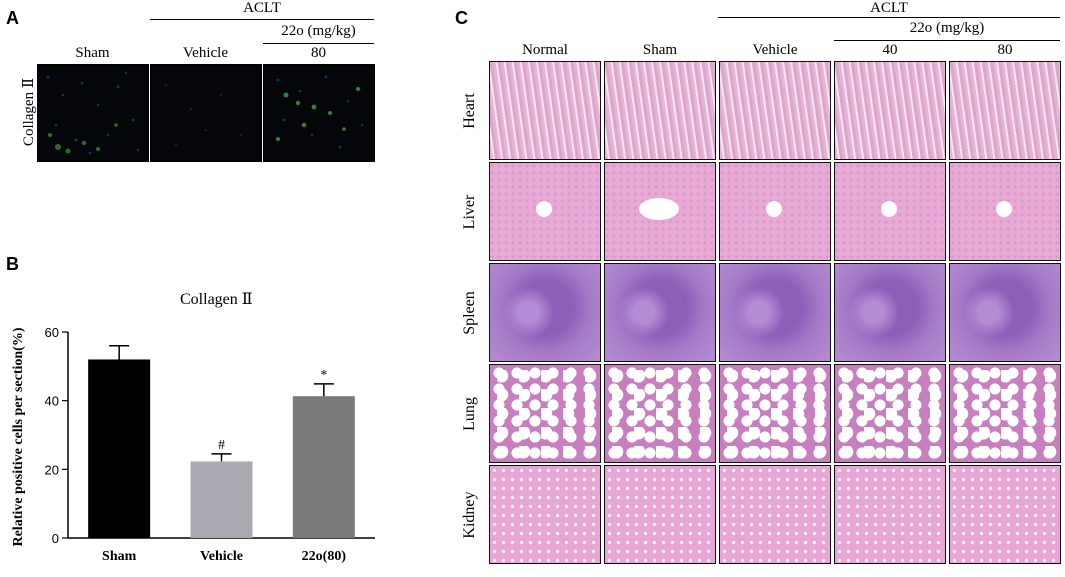  Describe the element at coordinates (205, 53) in the screenshot. I see `panel-a-col-vehicle: Vehicle` at that location.